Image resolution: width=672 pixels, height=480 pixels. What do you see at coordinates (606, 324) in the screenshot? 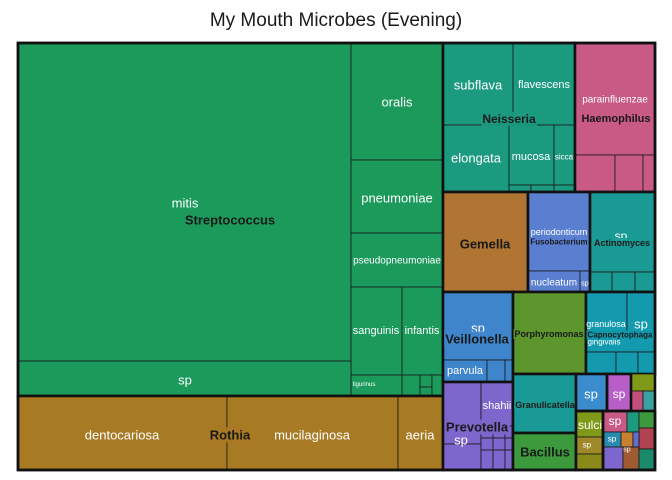
I see `label-granulosa: granulosa` at bounding box center [606, 324].